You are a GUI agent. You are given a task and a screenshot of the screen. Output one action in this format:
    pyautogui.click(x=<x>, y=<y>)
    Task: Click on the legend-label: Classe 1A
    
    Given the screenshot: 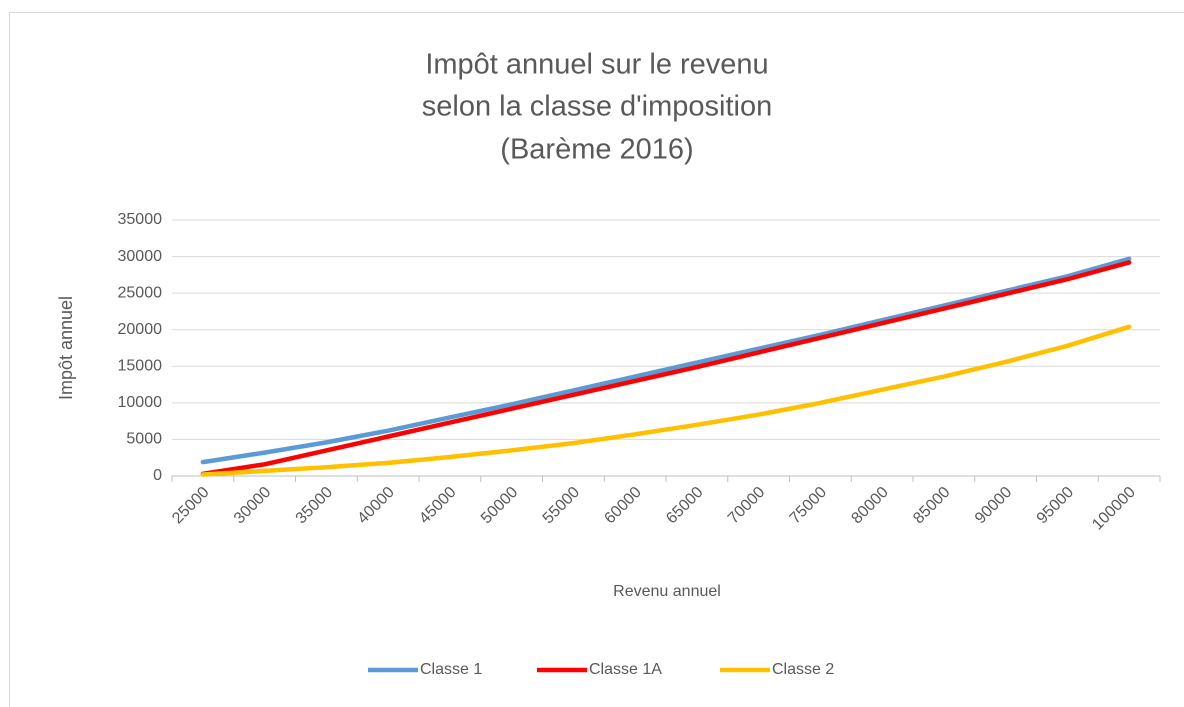 What is the action you would take?
    pyautogui.click(x=625, y=669)
    